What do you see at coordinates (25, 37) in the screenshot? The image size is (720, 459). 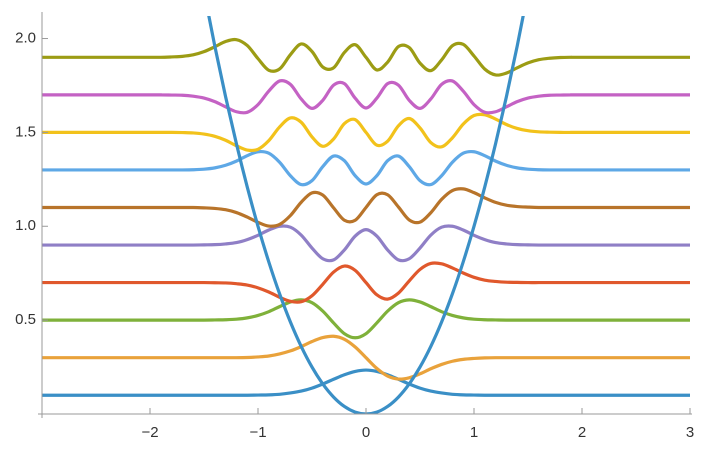 I see `y-tick-label: 2.0` at bounding box center [25, 37].